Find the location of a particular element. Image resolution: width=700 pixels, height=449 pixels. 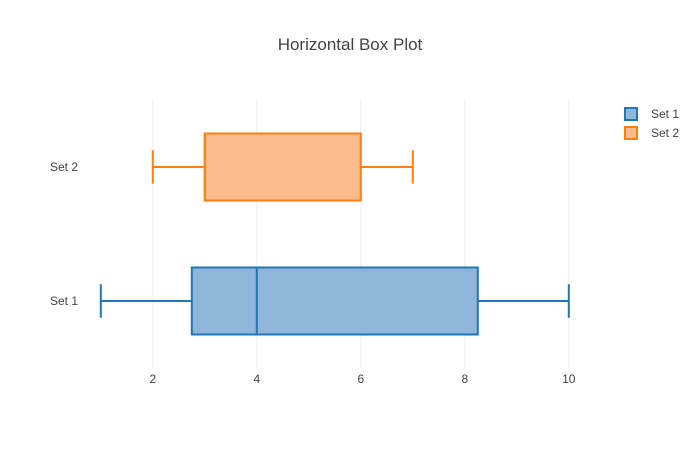

legend-item-set-1: Set 1 is located at coordinates (651, 114).